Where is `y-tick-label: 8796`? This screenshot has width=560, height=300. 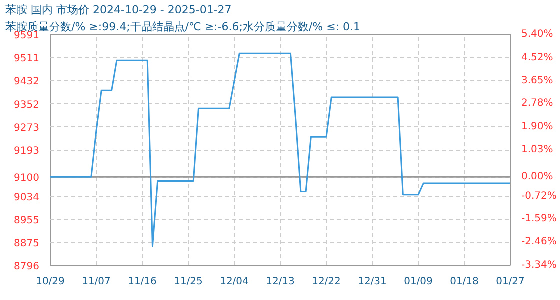
y-tick-label: 8796 is located at coordinates (27, 267).